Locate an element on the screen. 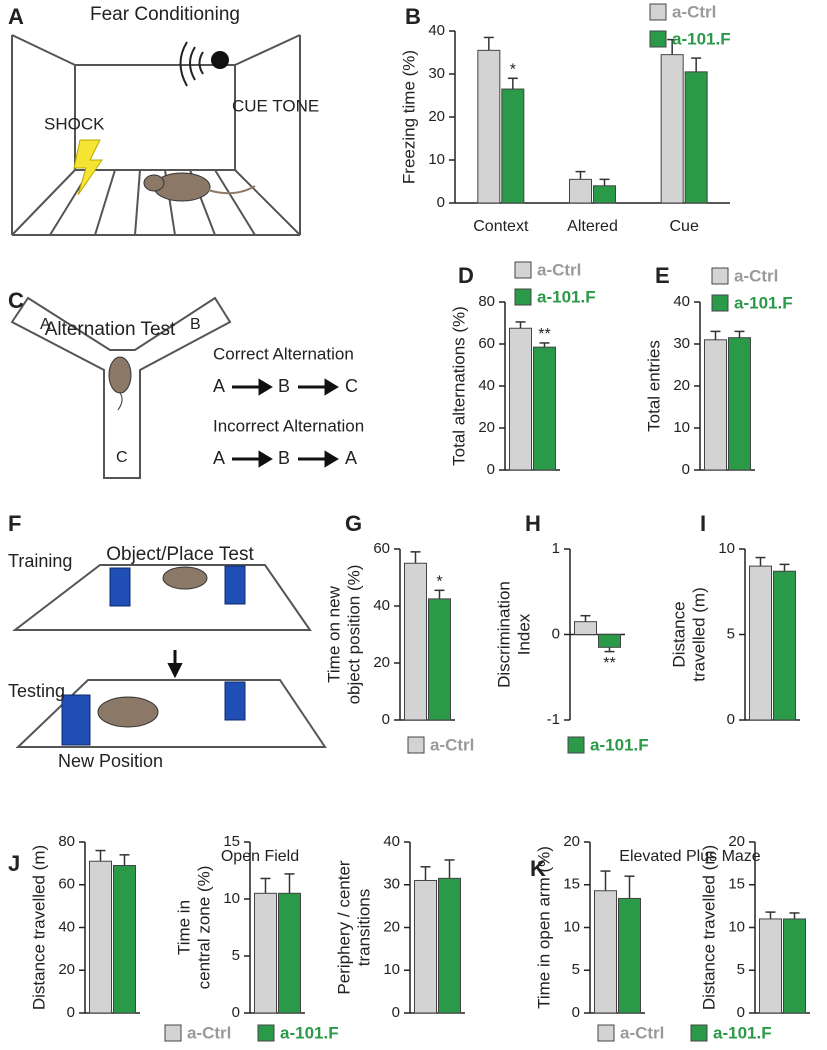  ymaze-diagram is located at coordinates (121, 387).